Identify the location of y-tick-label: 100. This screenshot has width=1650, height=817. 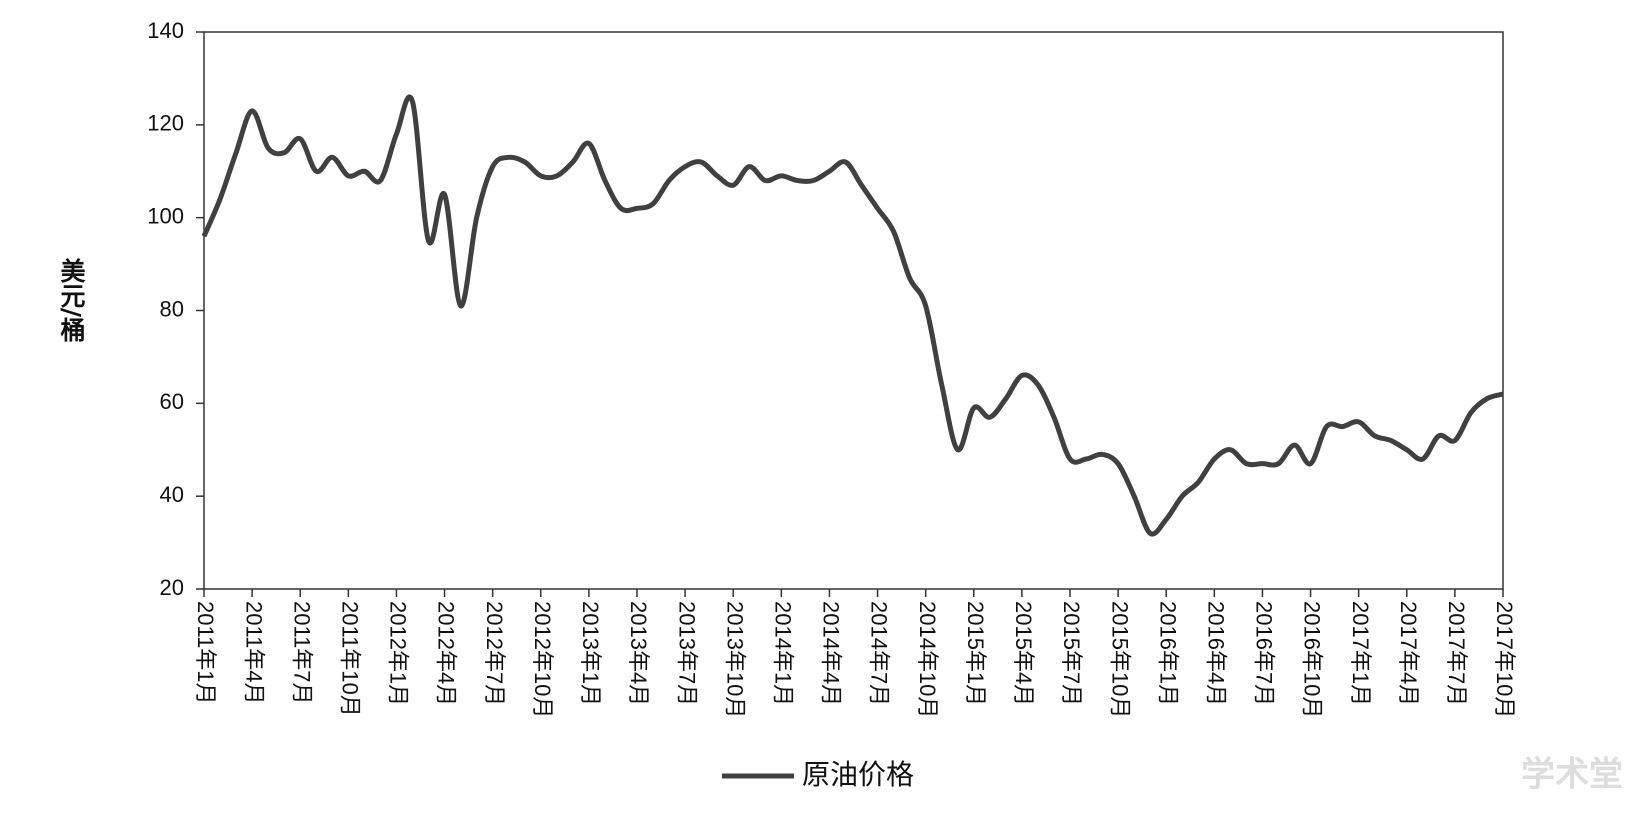
(165, 215).